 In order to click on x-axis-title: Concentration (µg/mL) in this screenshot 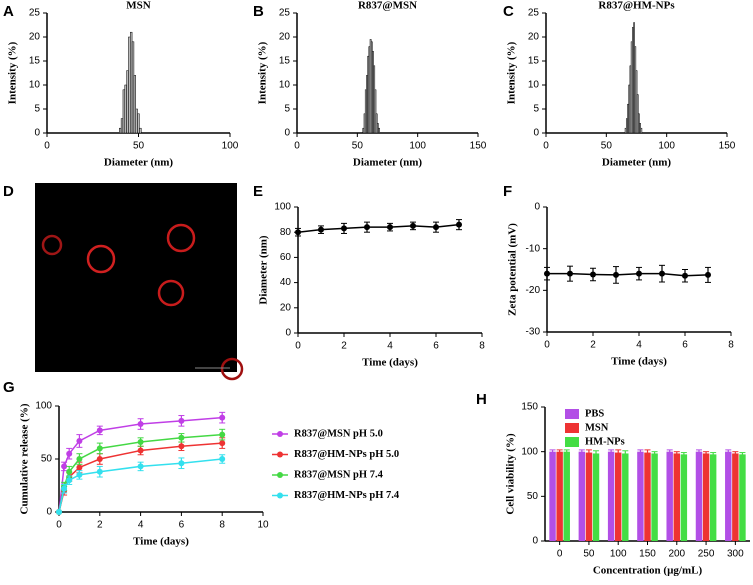, I will do `click(648, 571)`.